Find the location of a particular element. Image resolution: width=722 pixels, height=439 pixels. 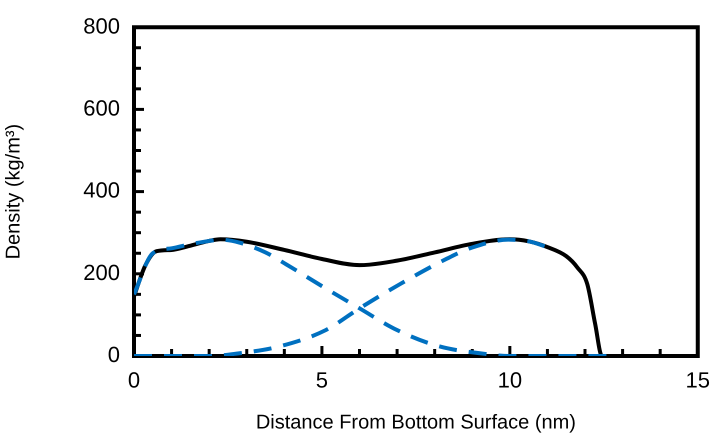

y-tick-label: 800 is located at coordinates (101, 25).